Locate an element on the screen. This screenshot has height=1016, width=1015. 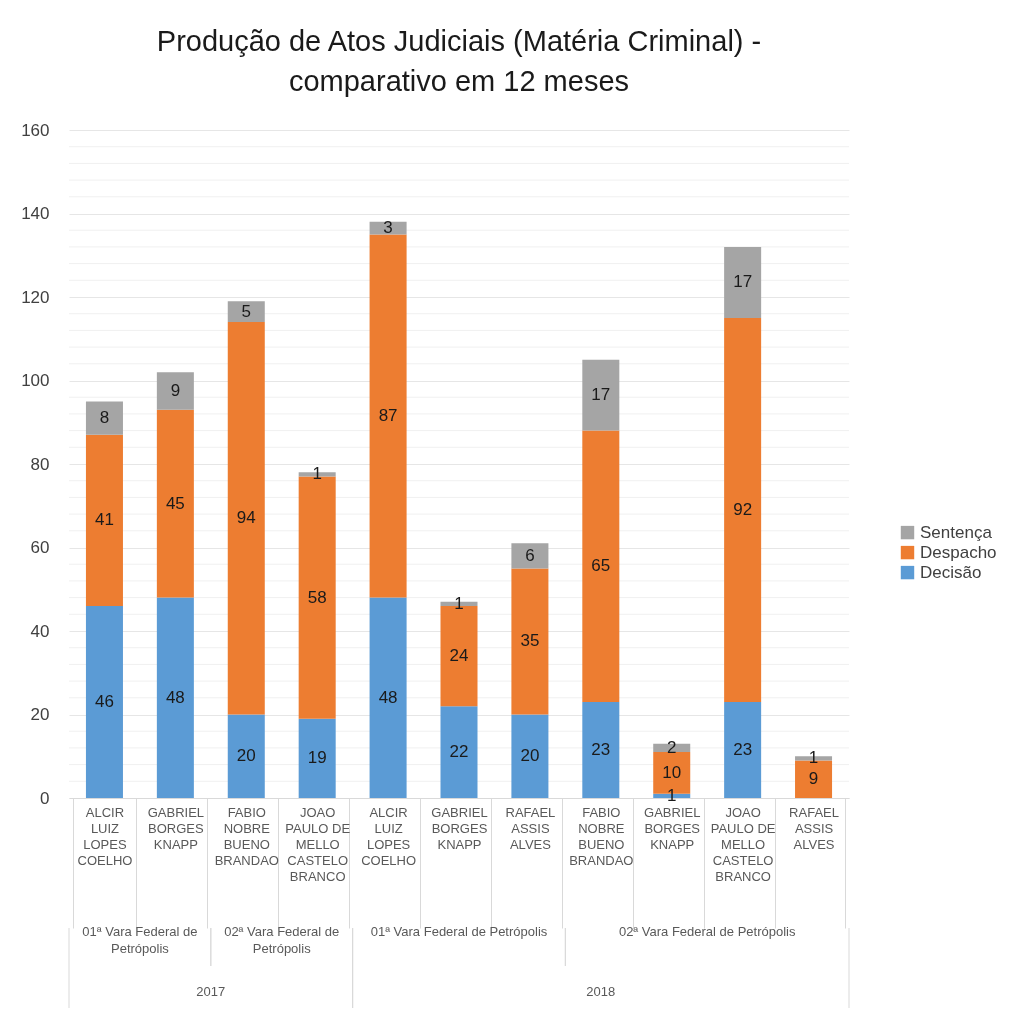
data-label: 87 is located at coordinates (388, 415).